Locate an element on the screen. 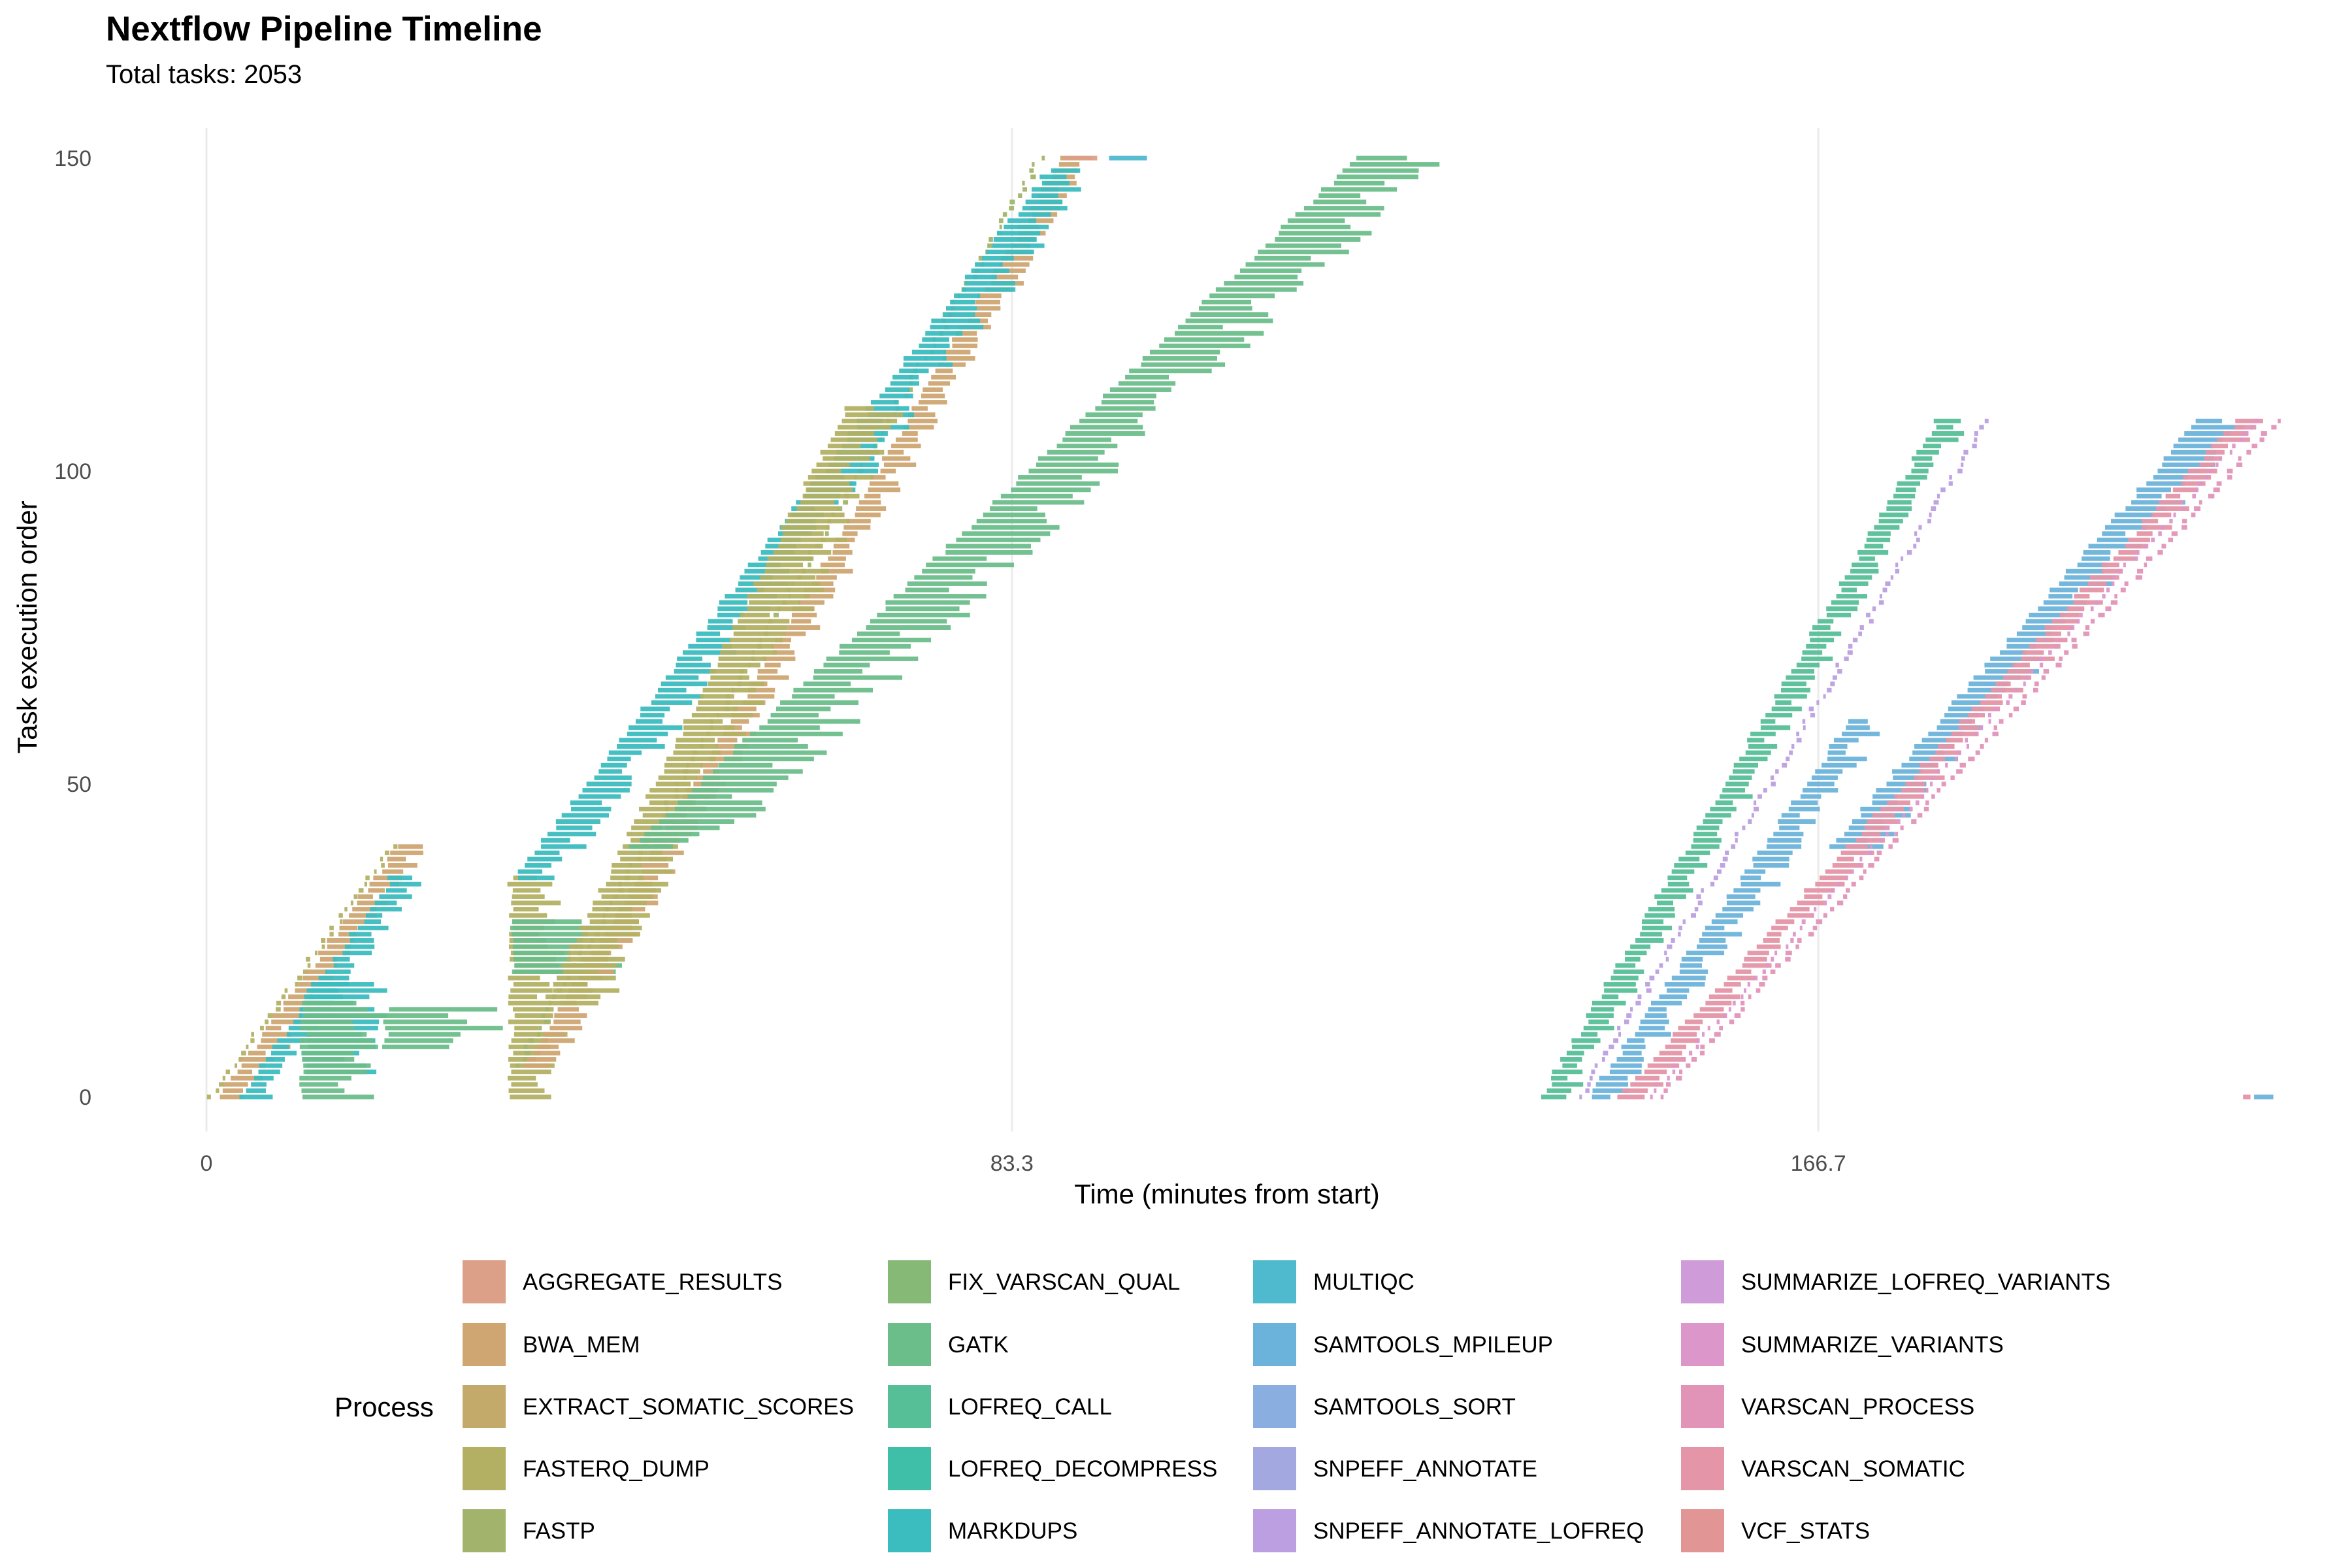 This screenshot has height=1568, width=2352. legend-label: VCF_STATS is located at coordinates (1805, 1531).